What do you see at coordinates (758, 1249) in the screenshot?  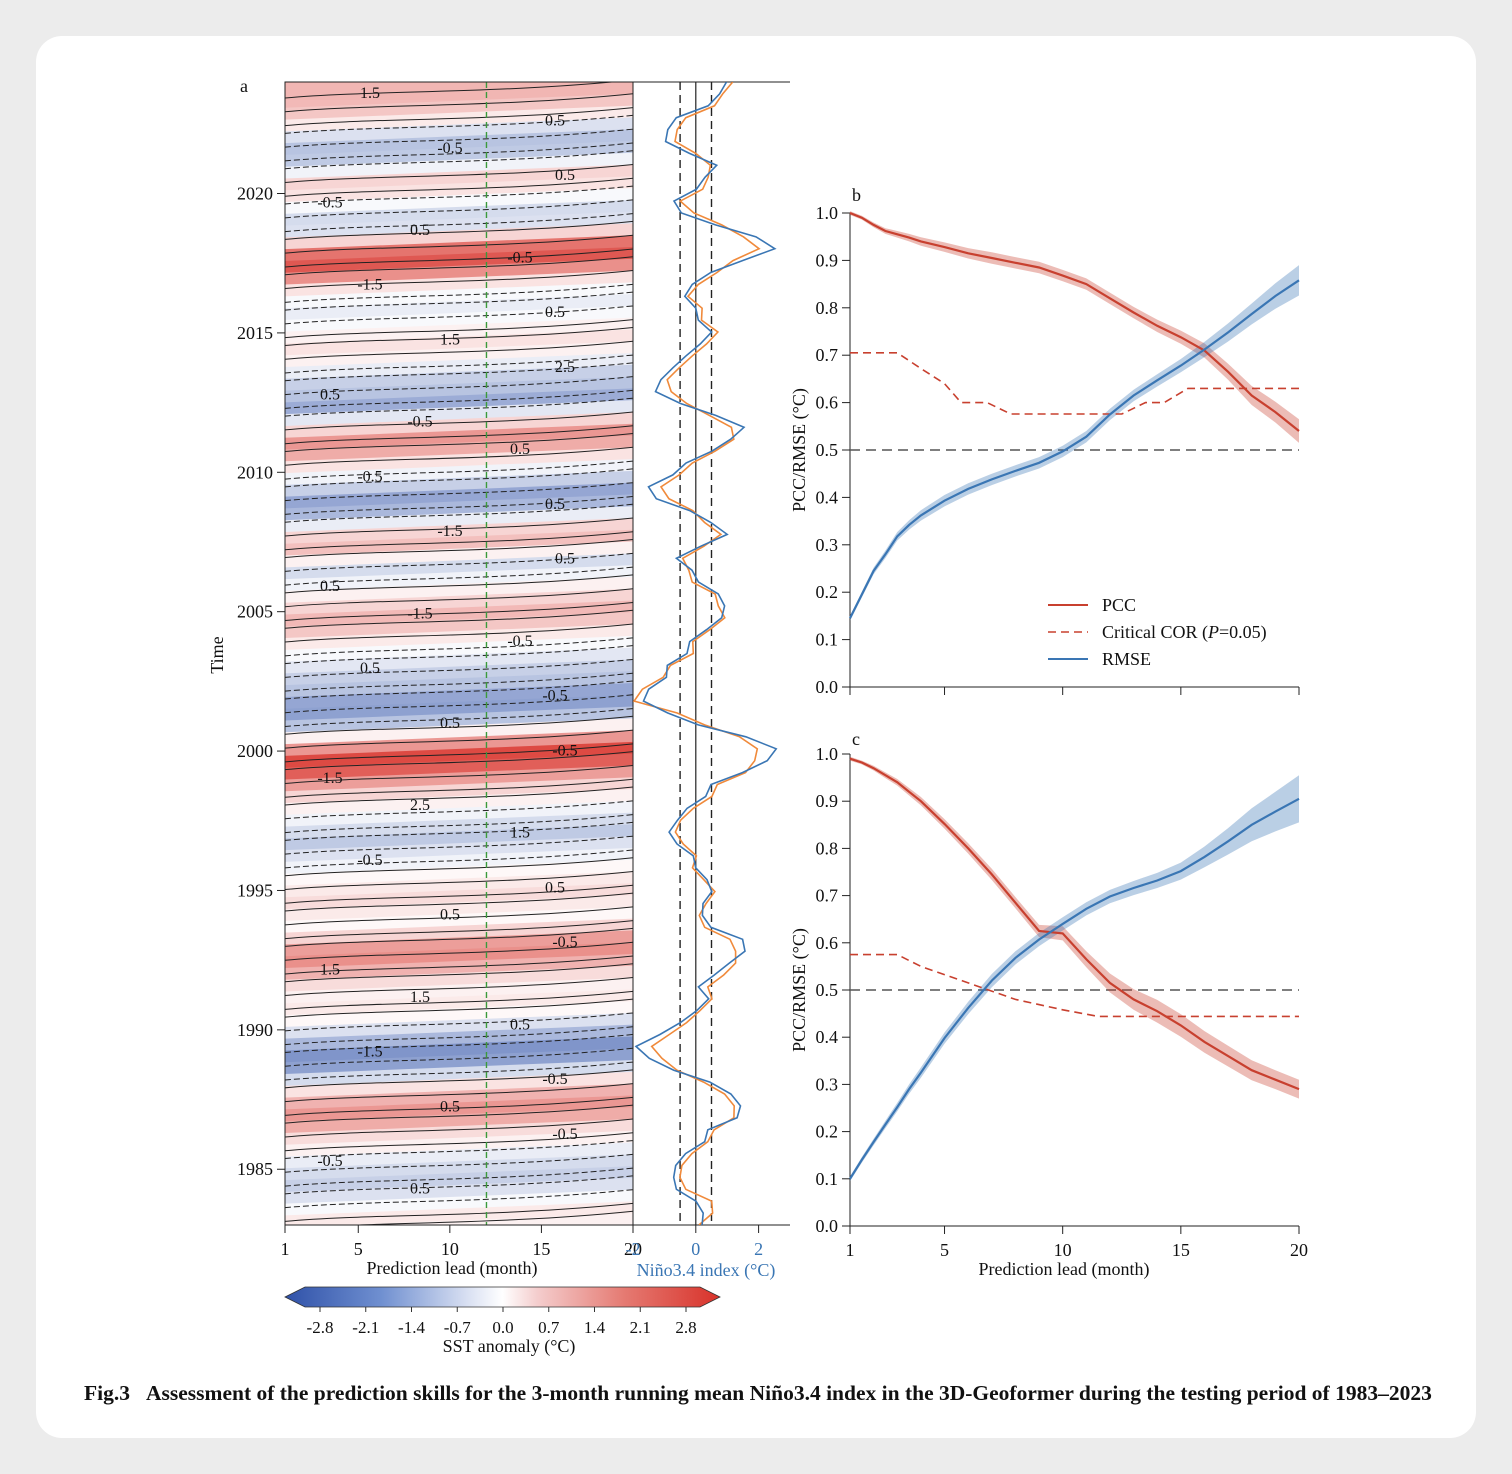 I see `nino-x-tick-label: 2` at bounding box center [758, 1249].